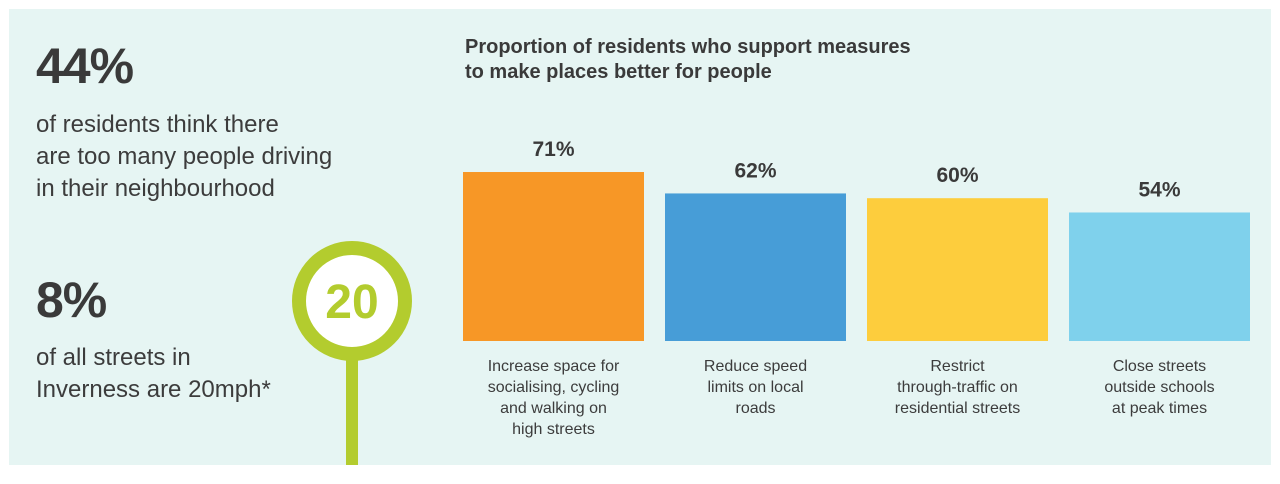 The image size is (1280, 484). I want to click on stat-20mph-line: Inverness are 20mph*, so click(153, 389).